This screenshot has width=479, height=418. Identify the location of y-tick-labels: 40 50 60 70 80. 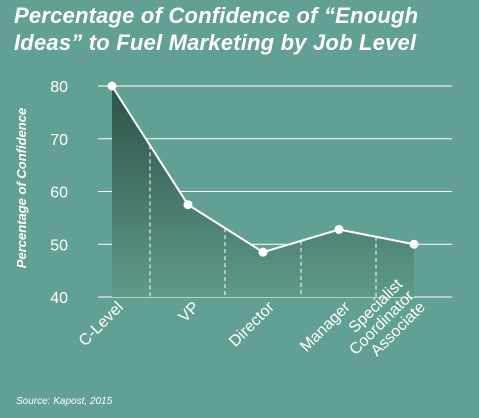
(59, 193).